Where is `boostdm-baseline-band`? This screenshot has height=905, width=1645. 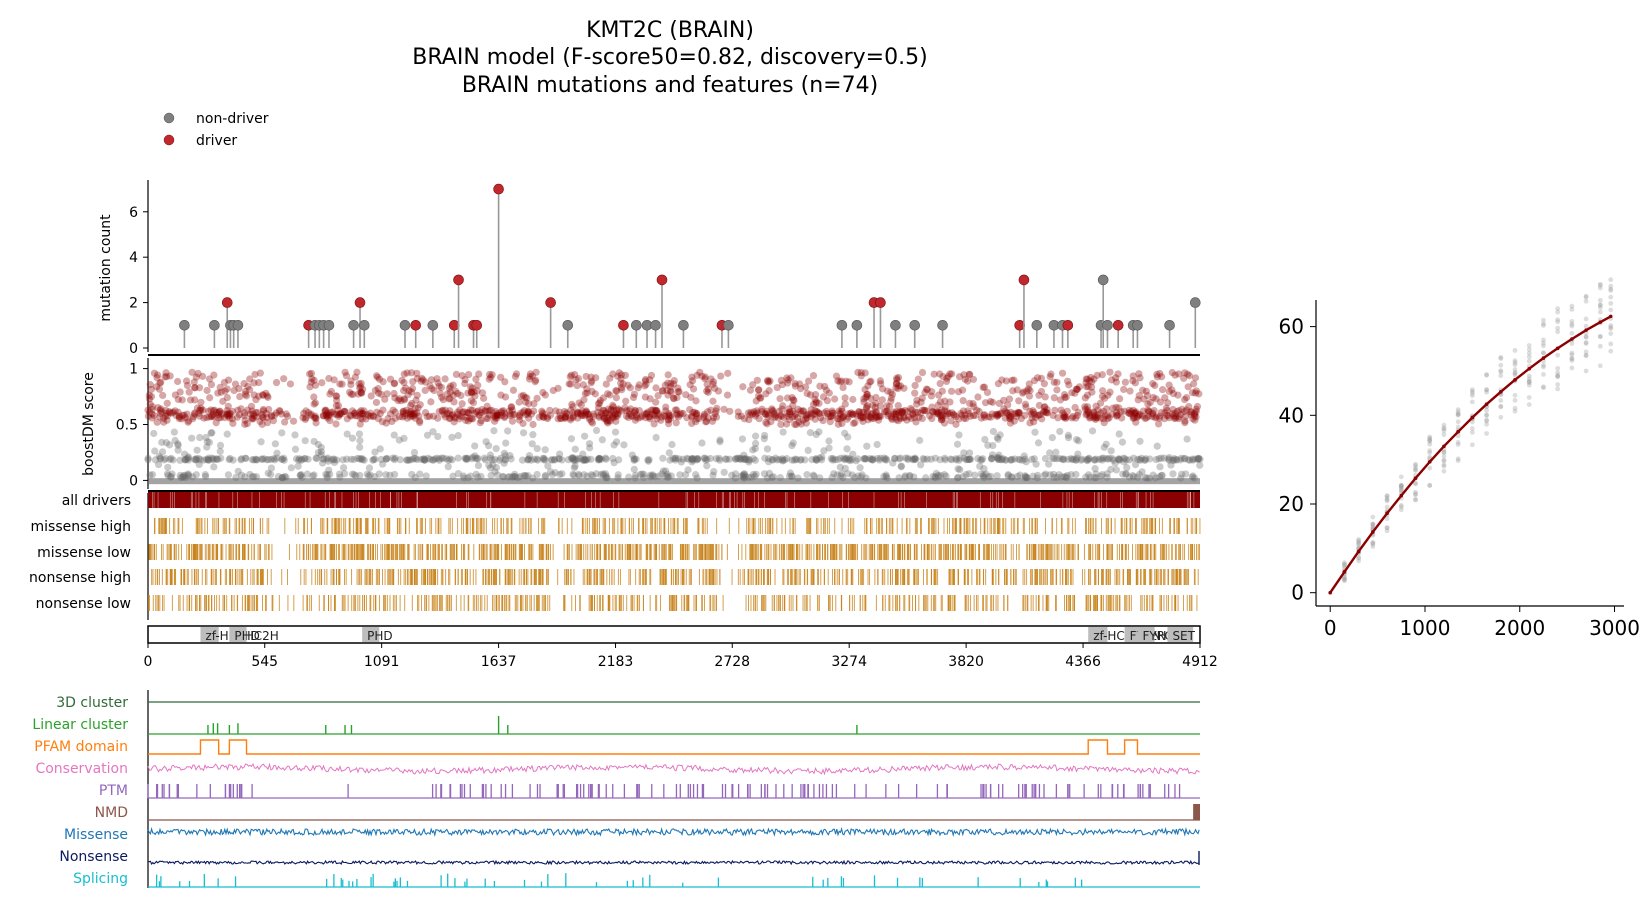 boostdm-baseline-band is located at coordinates (674, 481).